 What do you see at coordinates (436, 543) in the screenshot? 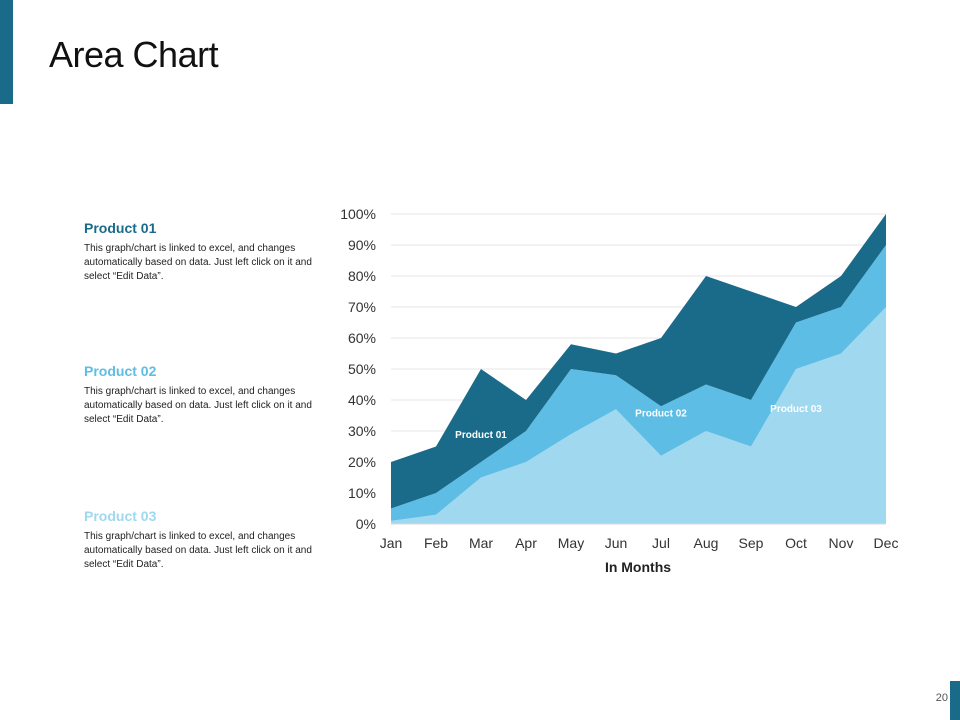
I see `x-tick-label: Feb` at bounding box center [436, 543].